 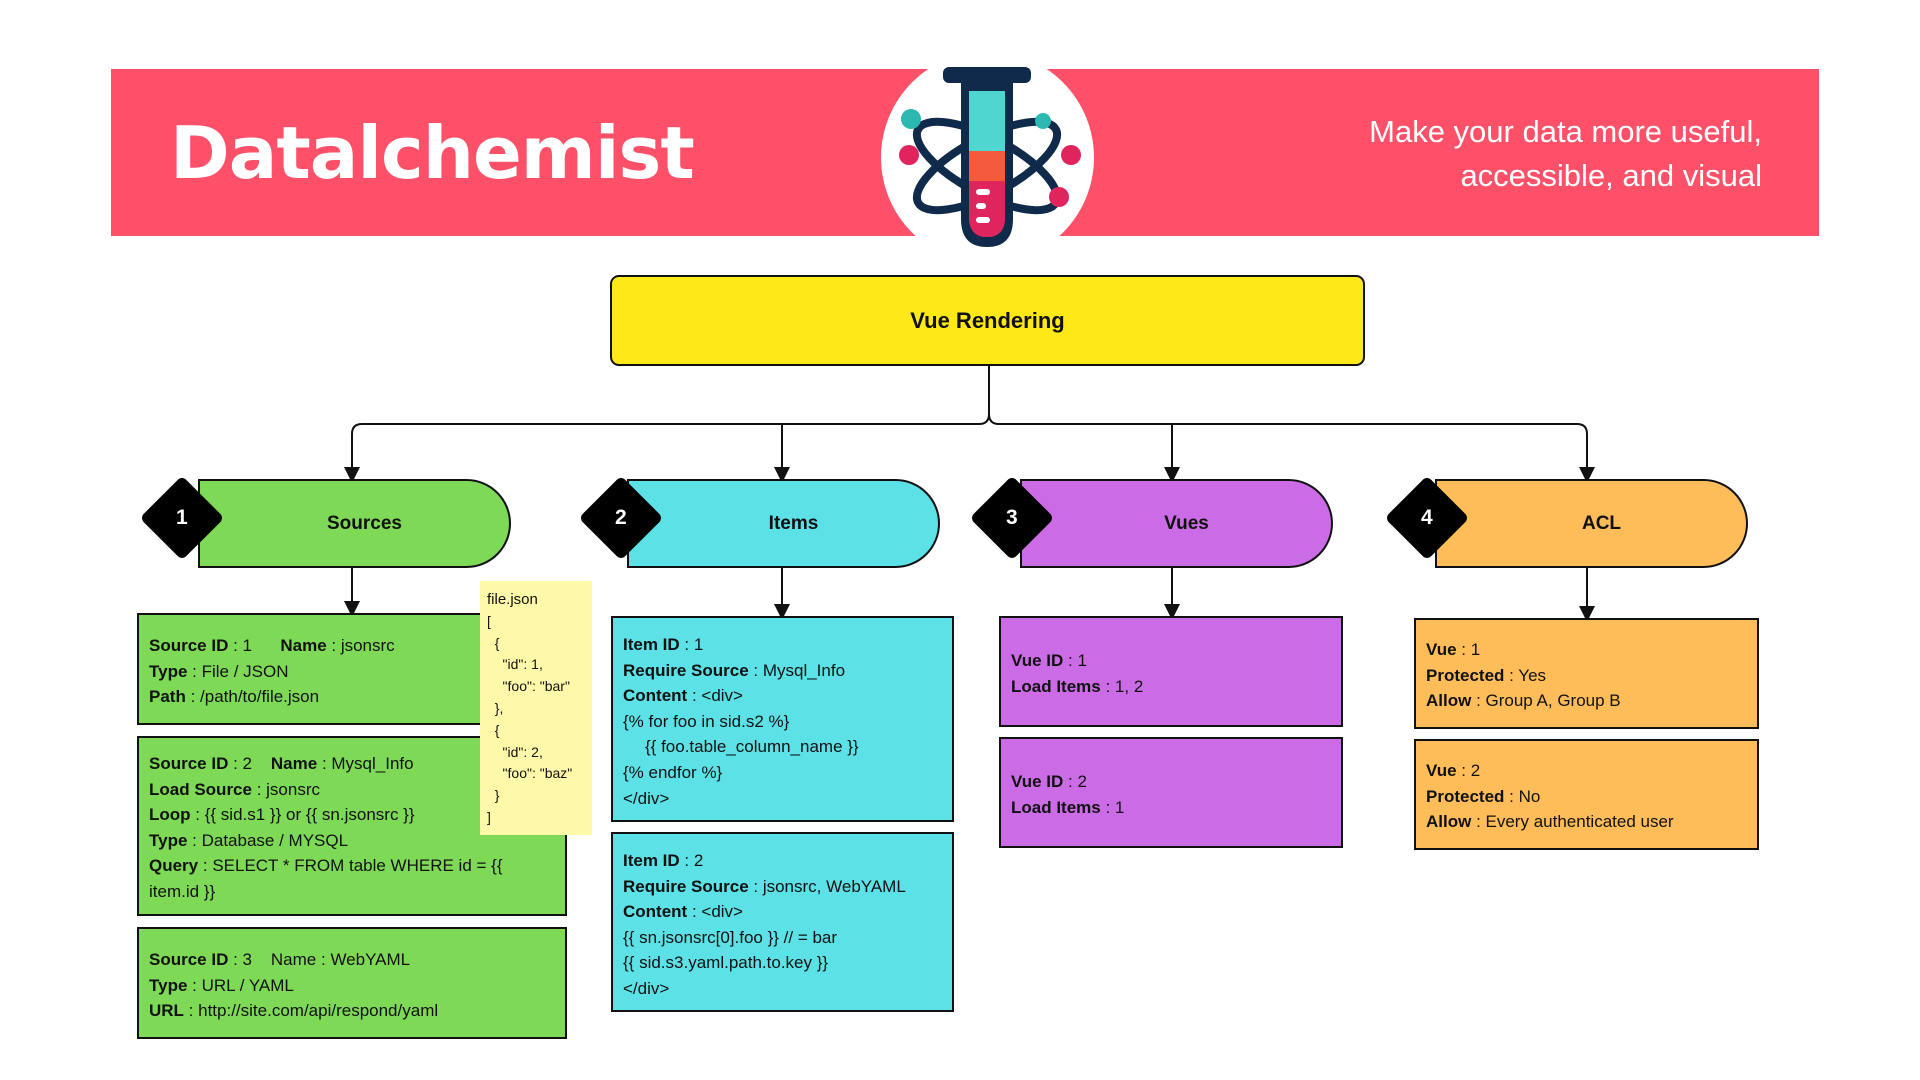 I want to click on note-line: "foo": "bar", so click(x=528, y=686).